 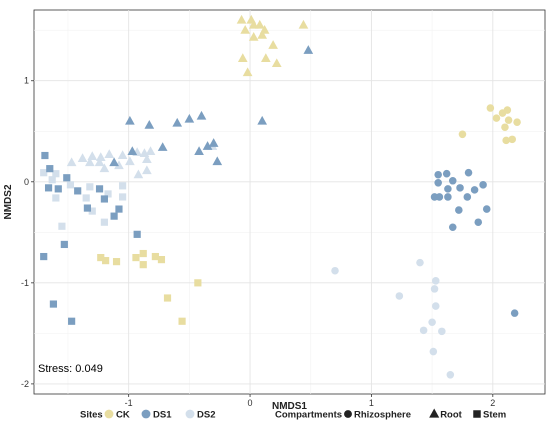 What do you see at coordinates (70, 369) in the screenshot?
I see `stress-annotation: Stress: 0.049` at bounding box center [70, 369].